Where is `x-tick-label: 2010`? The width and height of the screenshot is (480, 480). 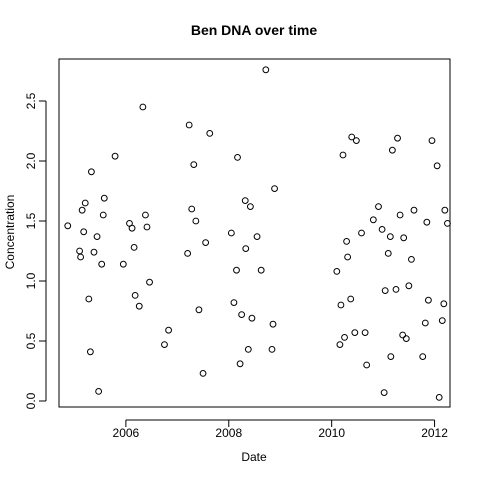 x-tick-label: 2010 is located at coordinates (331, 433).